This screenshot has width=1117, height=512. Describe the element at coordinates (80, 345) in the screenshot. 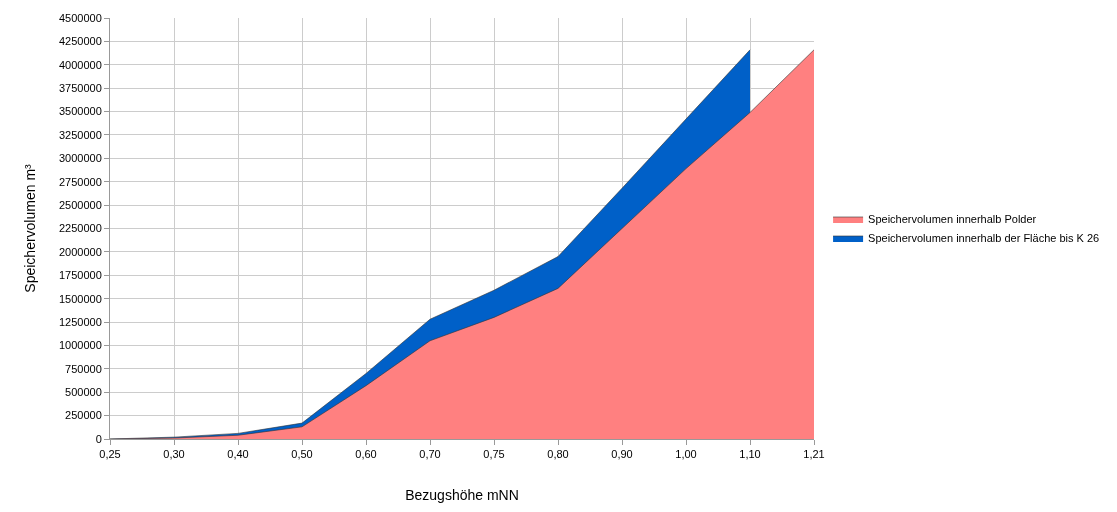

I see `y-tick-label: 1000000` at that location.